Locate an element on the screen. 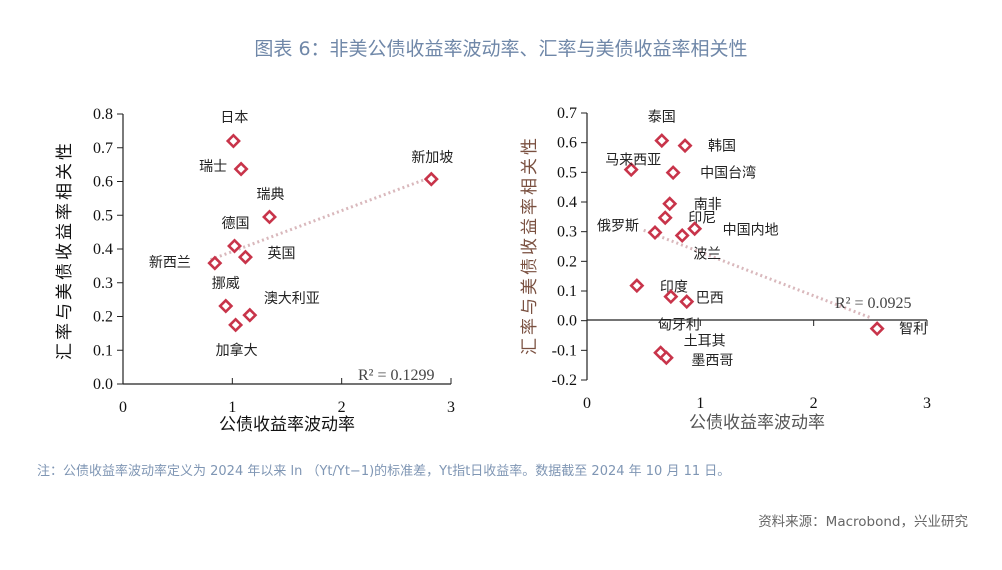 The image size is (1002, 570). data-label: 日本 is located at coordinates (234, 118).